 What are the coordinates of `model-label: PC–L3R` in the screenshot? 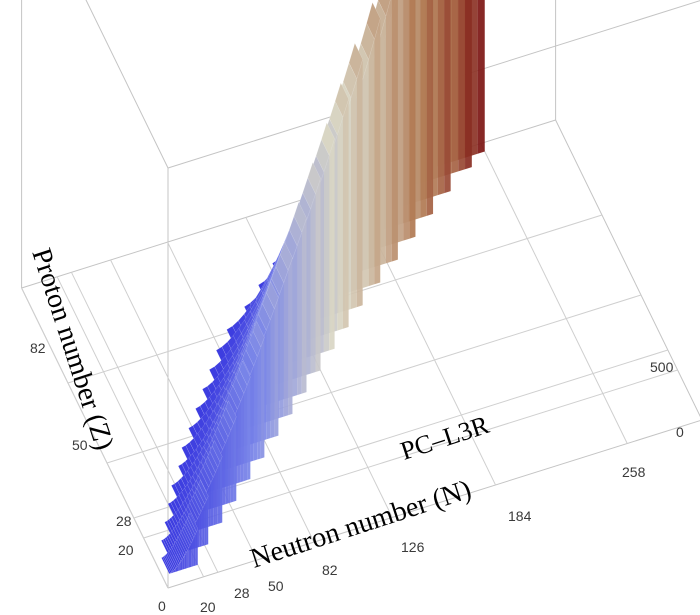 It's located at (445, 438).